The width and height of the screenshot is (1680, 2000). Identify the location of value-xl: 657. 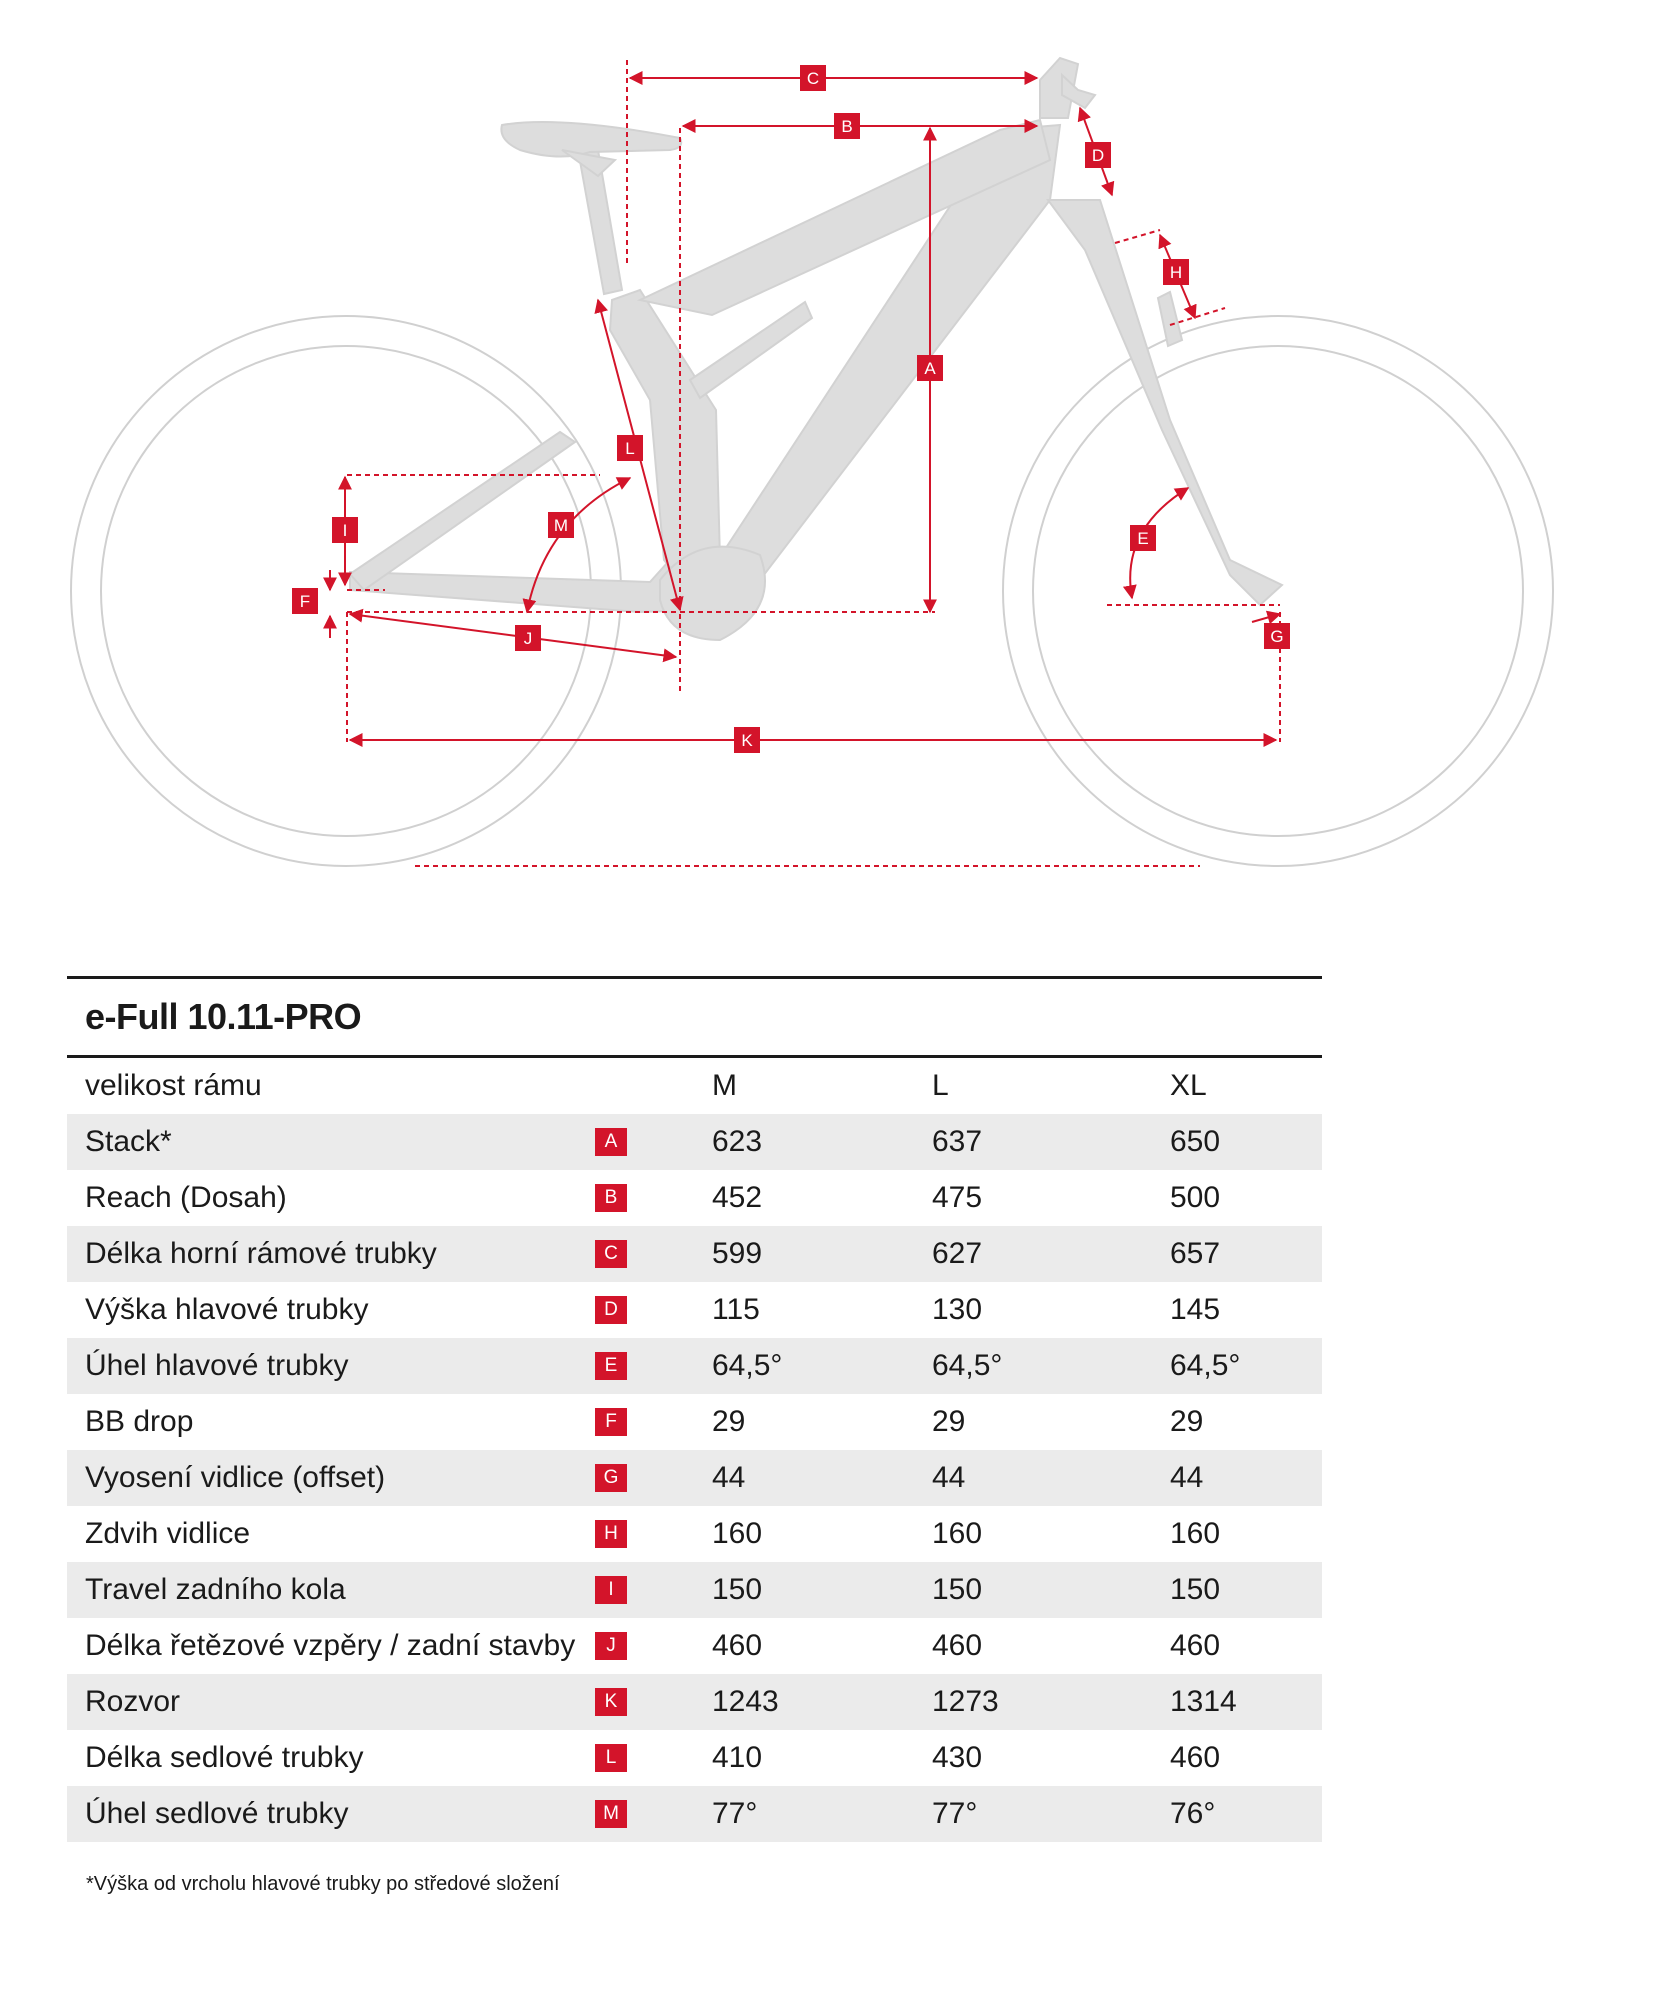
(1195, 1253).